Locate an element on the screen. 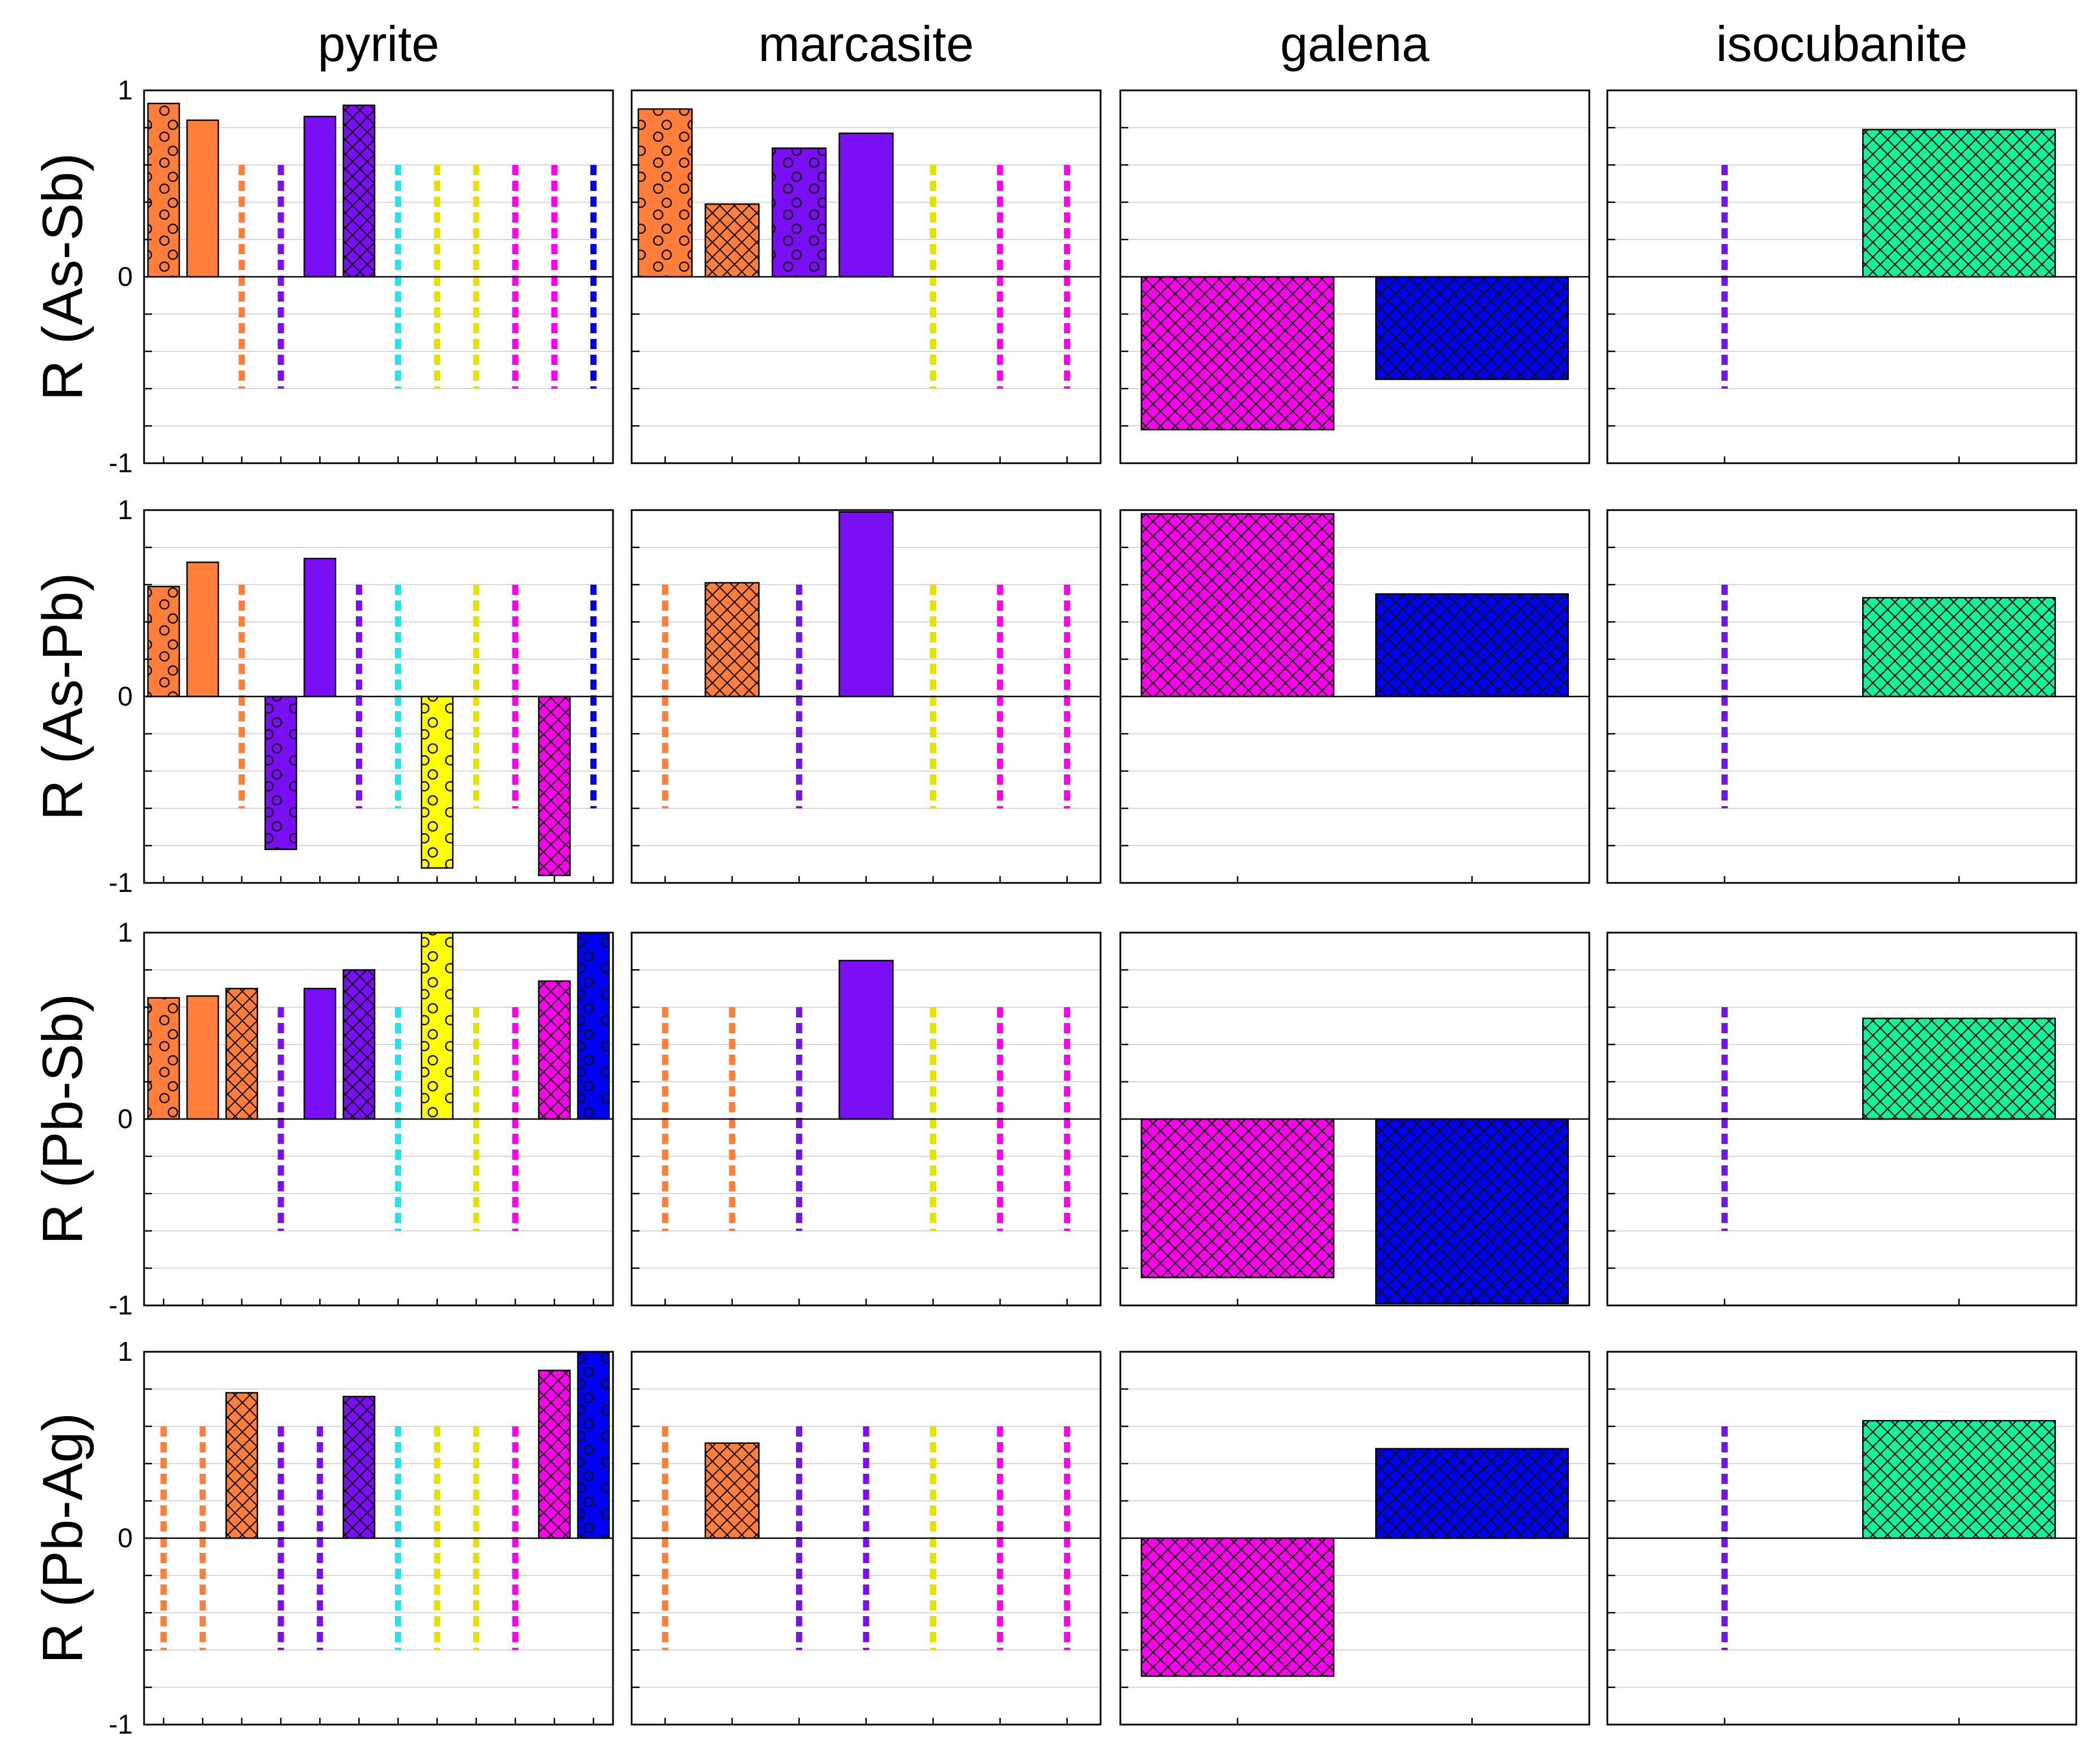 Image resolution: width=2100 pixels, height=1750 pixels. column-title-isocubanite: isocubanite is located at coordinates (1841, 44).